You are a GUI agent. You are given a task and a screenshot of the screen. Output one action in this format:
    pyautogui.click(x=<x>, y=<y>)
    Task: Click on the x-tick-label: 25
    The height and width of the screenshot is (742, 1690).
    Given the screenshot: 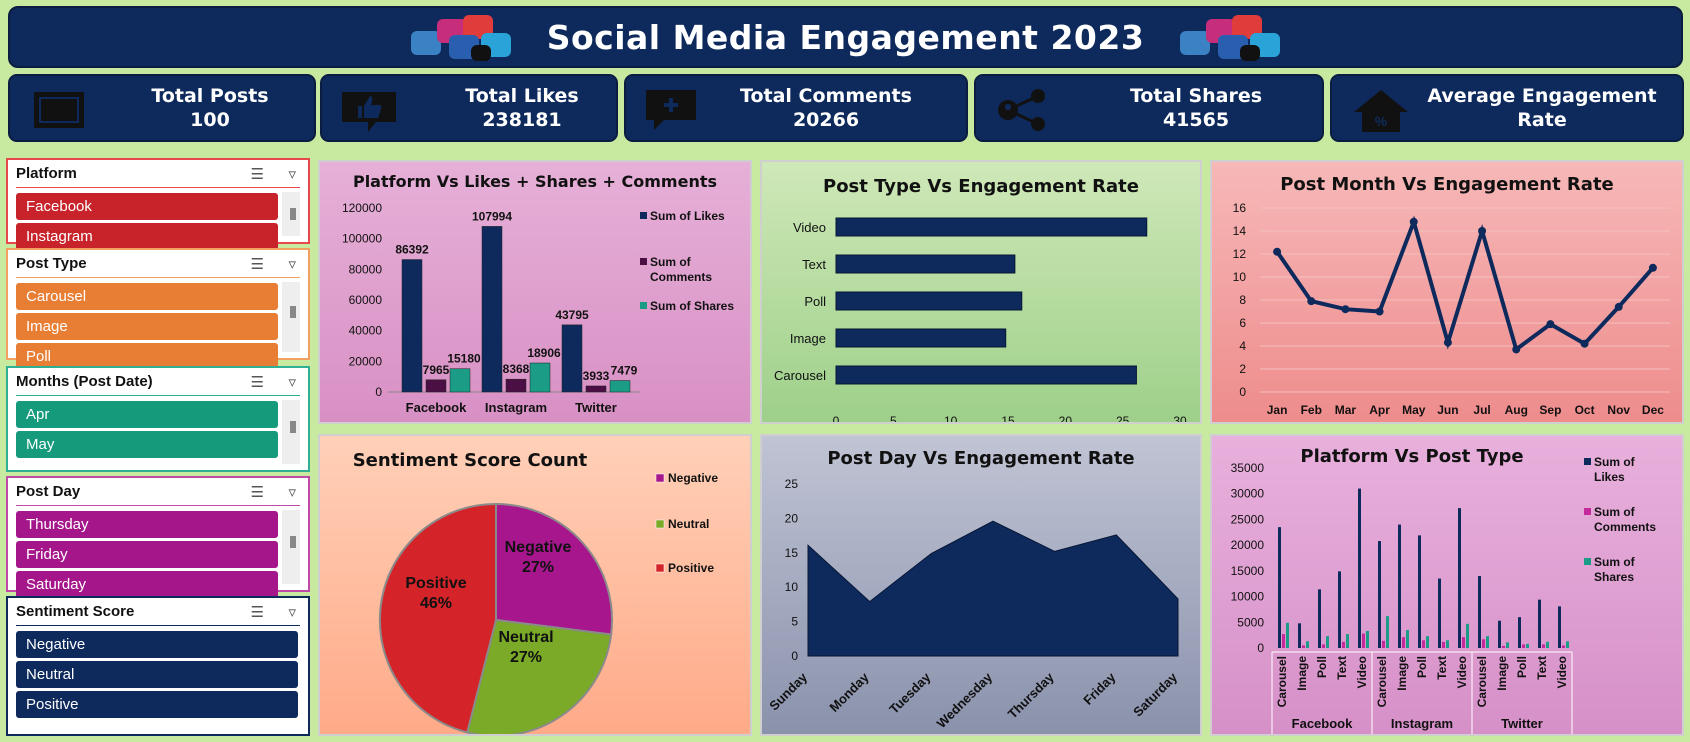 What is the action you would take?
    pyautogui.click(x=1123, y=418)
    